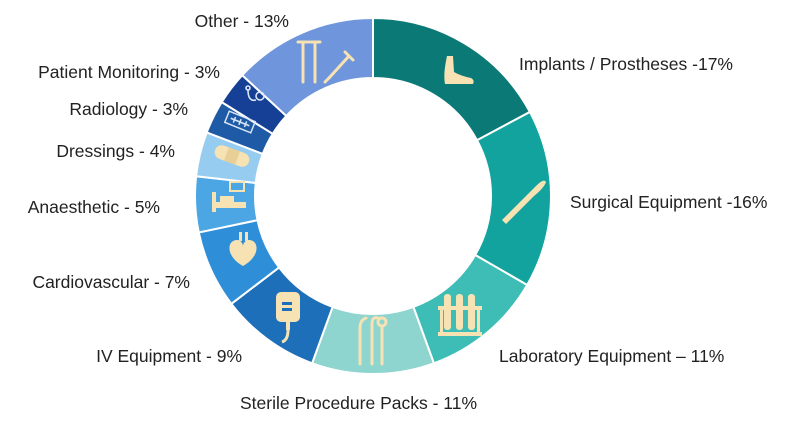  Describe the element at coordinates (111, 282) in the screenshot. I see `slice-label-5: Cardiovascular - 7%` at that location.